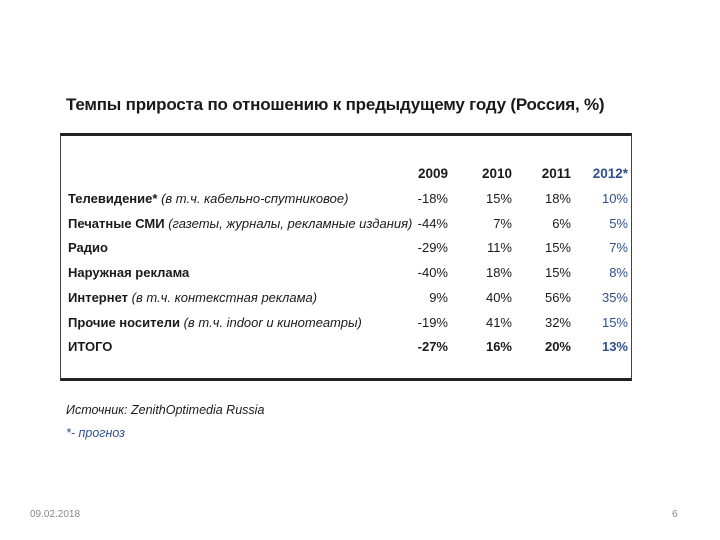 This screenshot has height=540, width=720. I want to click on table-cell: 41%, so click(498, 322).